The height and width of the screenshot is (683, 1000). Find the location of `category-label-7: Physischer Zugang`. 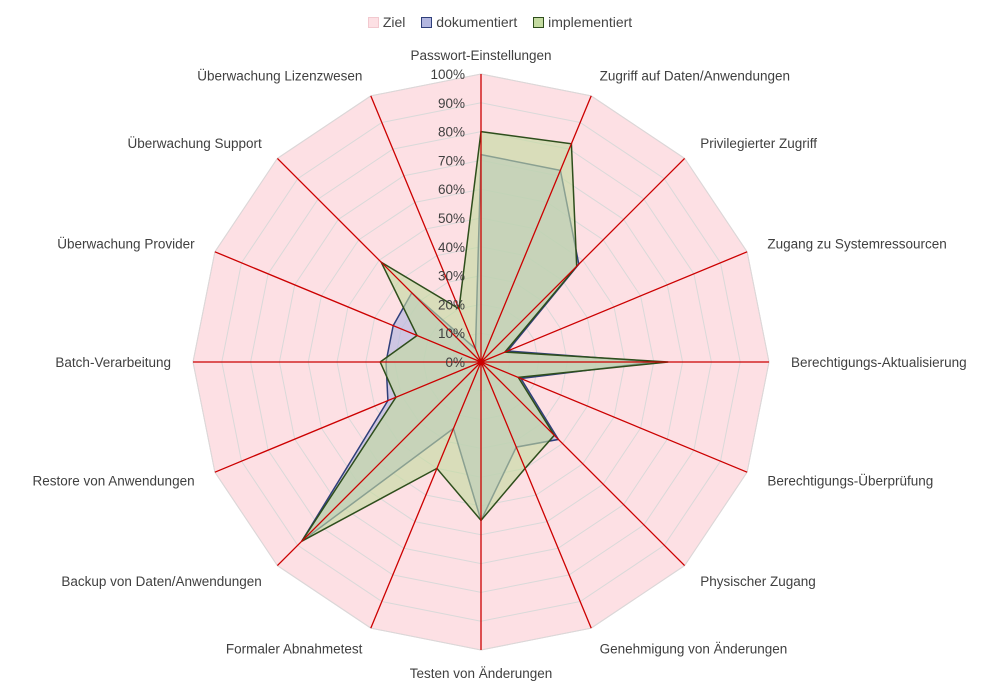

category-label-7: Physischer Zugang is located at coordinates (758, 581).